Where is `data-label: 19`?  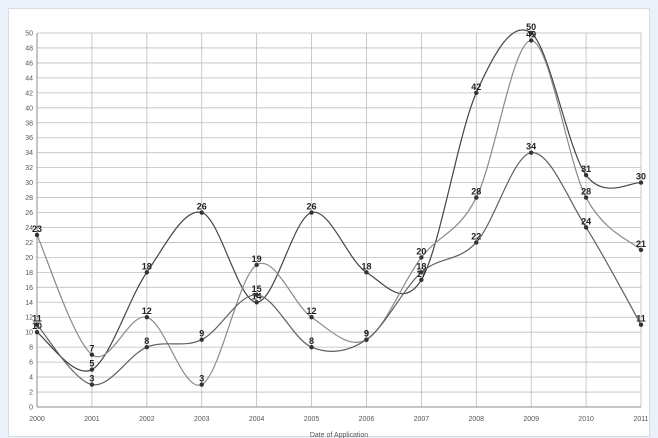 data-label: 19 is located at coordinates (257, 259).